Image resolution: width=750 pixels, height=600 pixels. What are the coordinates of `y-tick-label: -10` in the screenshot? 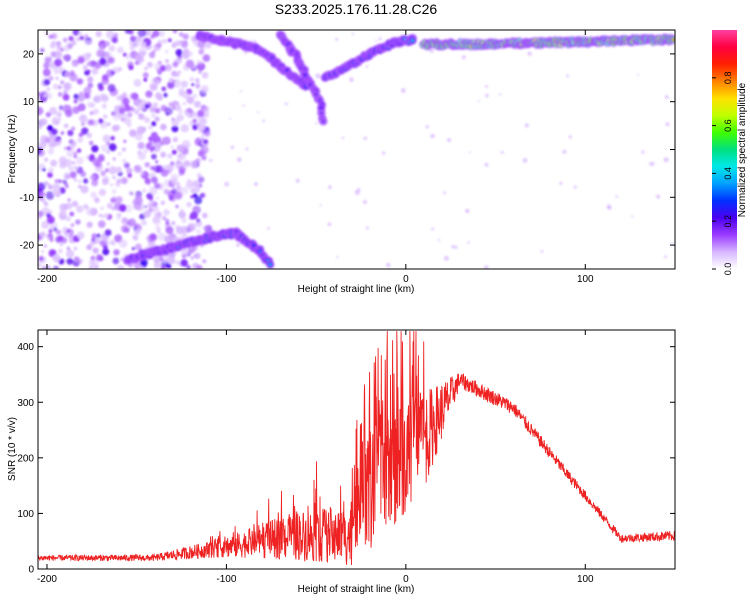 It's located at (27, 198).